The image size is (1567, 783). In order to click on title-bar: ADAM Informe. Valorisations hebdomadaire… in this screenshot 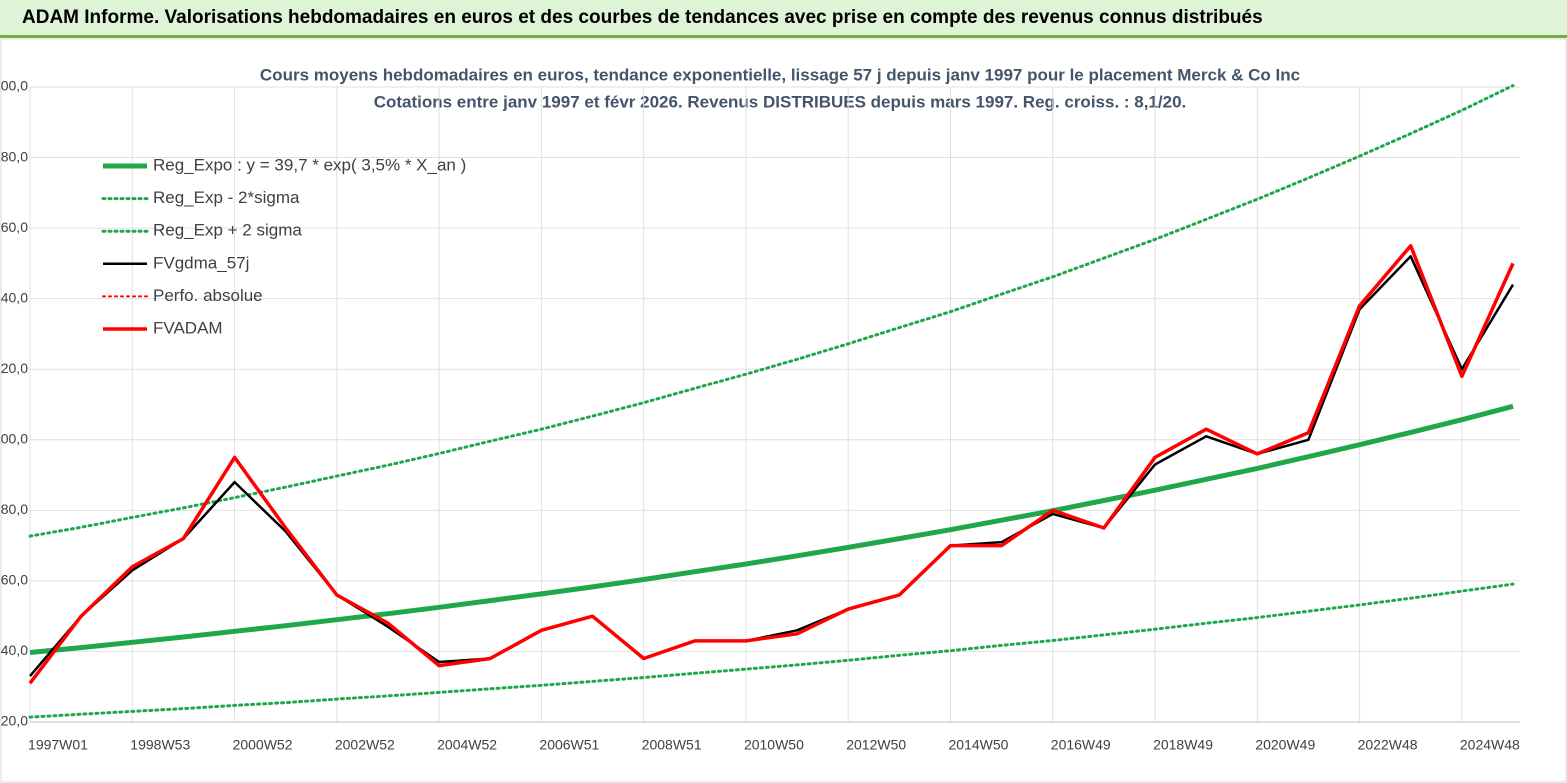, I will do `click(783, 19)`.